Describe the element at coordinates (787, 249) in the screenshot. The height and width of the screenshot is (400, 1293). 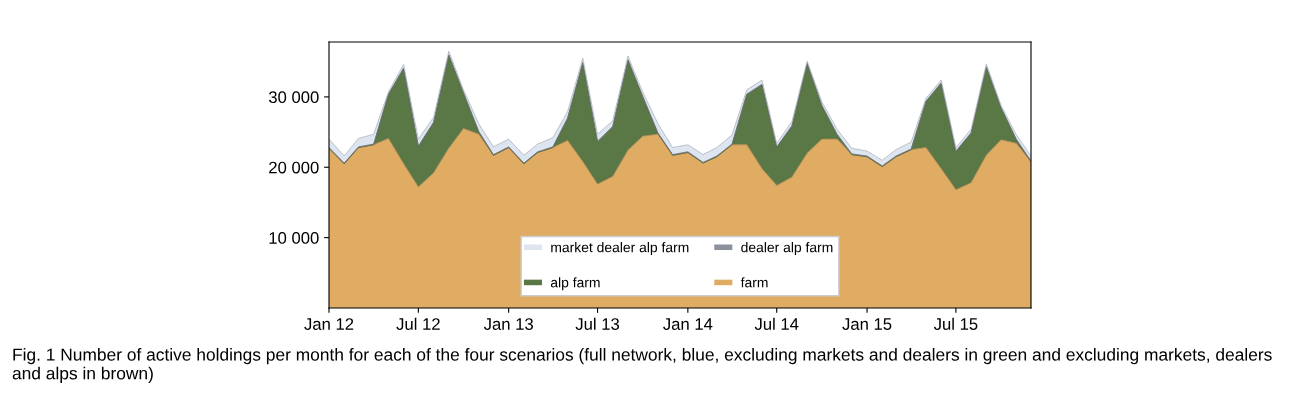
I see `legend-label: dealer alp farm` at that location.